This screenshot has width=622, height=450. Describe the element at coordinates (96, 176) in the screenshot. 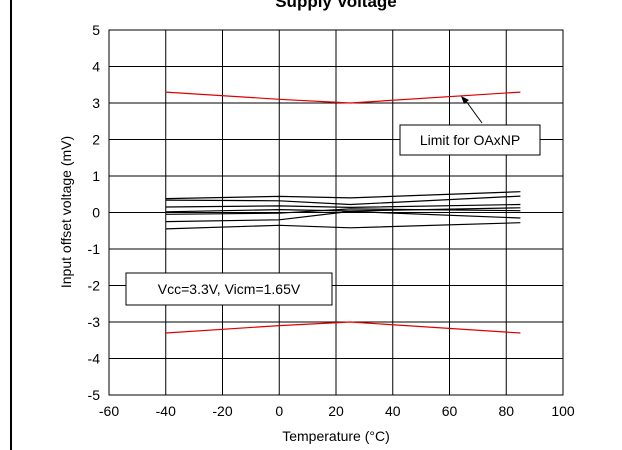

I see `y-tick-label-4: 1` at that location.